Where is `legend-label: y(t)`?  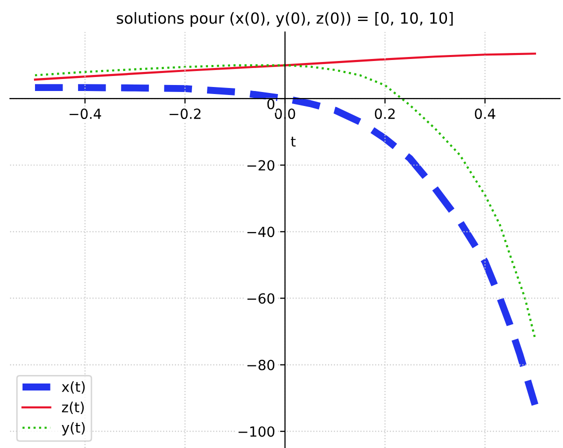
legend-label: y(t) is located at coordinates (73, 429).